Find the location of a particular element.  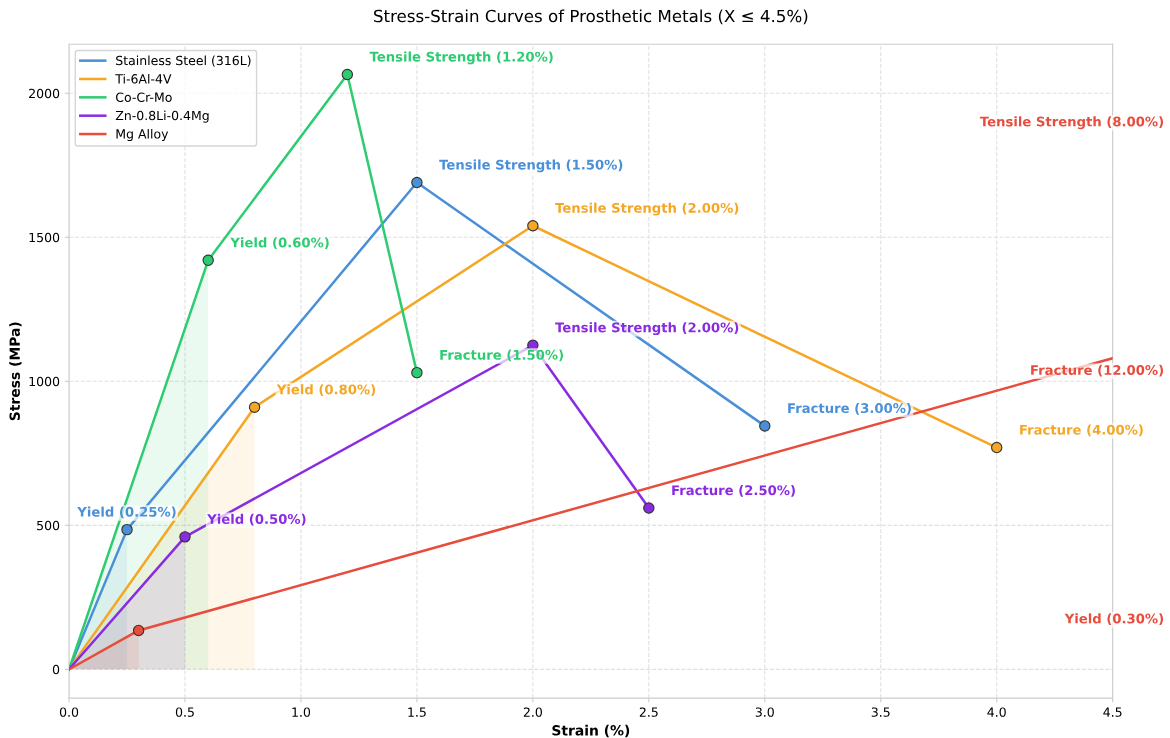

annotation: Yield (0.50%) is located at coordinates (256, 519).